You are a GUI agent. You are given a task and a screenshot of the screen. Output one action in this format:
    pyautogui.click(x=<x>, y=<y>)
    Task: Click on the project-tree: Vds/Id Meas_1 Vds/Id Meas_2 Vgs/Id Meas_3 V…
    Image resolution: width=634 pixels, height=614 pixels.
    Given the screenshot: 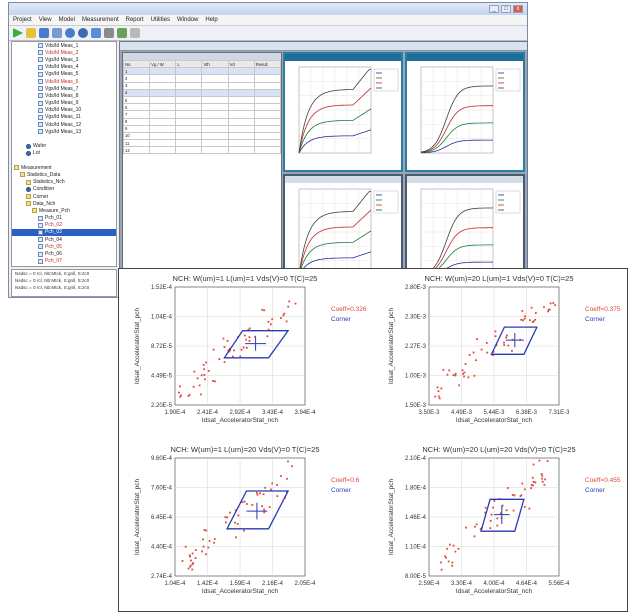 What is the action you would take?
    pyautogui.click(x=64, y=154)
    